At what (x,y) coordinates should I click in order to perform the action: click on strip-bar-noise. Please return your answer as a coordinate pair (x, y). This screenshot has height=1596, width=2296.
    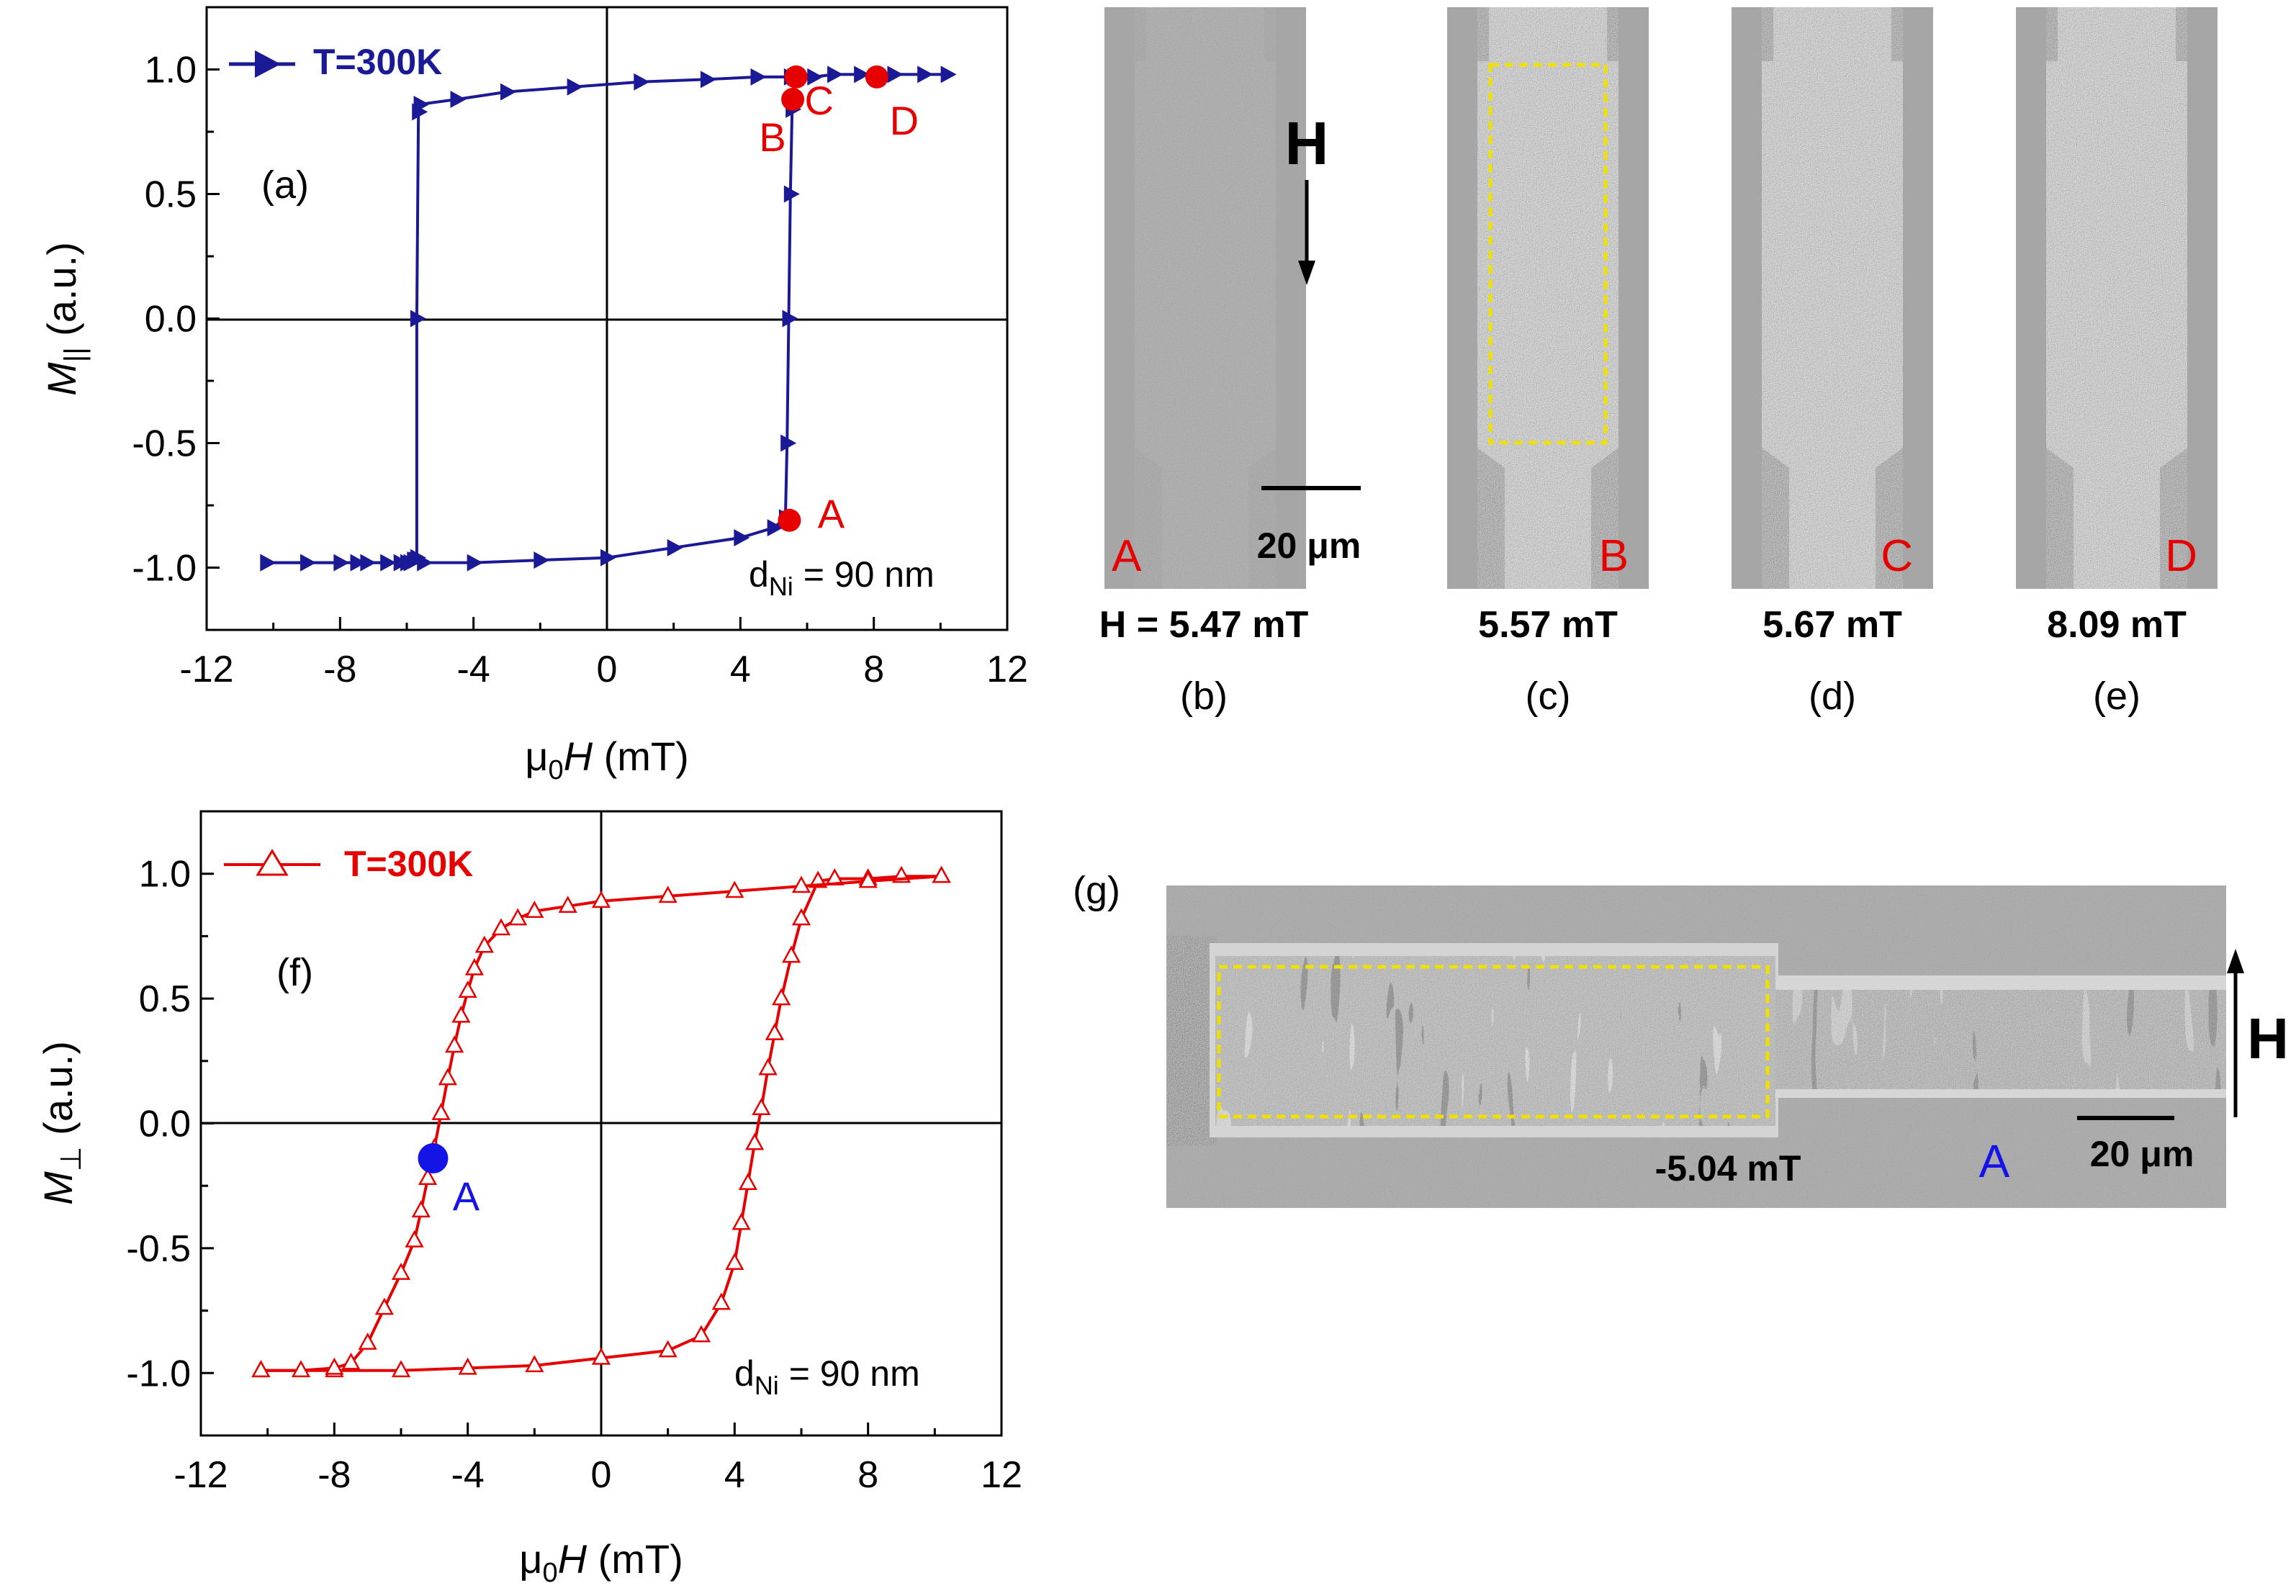
    Looking at the image, I should click on (1206, 298).